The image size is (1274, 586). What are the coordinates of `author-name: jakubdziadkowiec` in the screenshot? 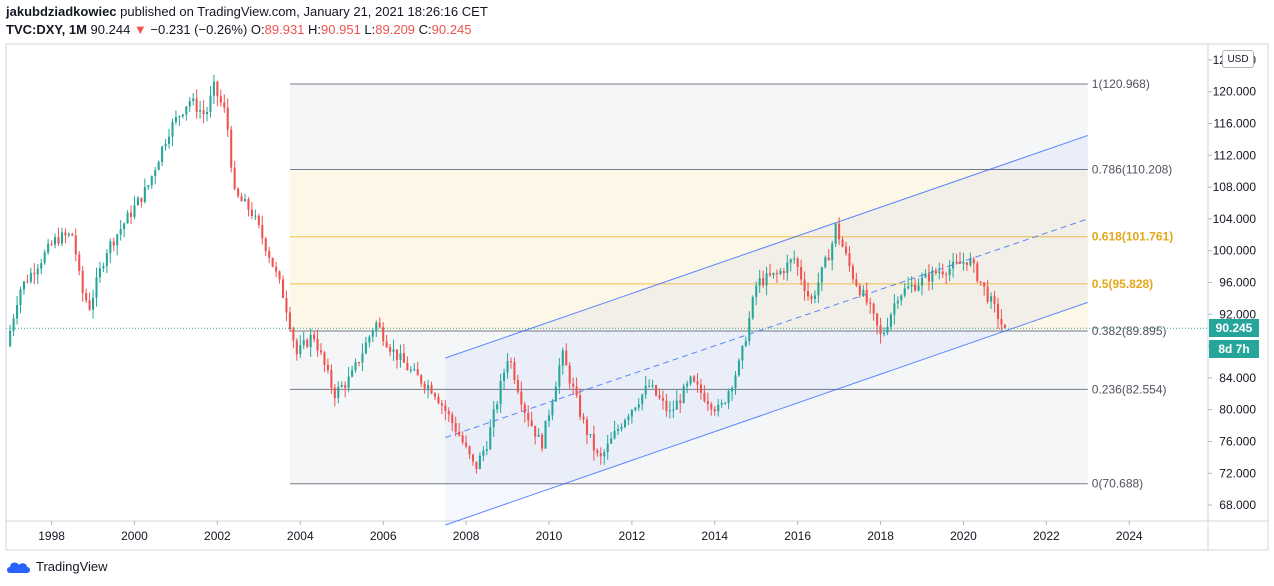 It's located at (61, 11).